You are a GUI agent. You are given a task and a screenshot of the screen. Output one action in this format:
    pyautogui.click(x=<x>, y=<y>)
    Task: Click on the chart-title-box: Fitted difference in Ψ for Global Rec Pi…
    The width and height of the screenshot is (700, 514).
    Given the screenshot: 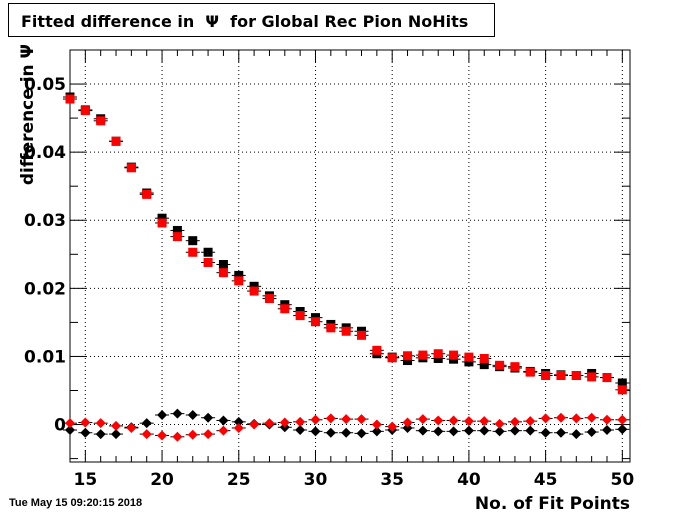 What is the action you would take?
    pyautogui.click(x=251, y=20)
    